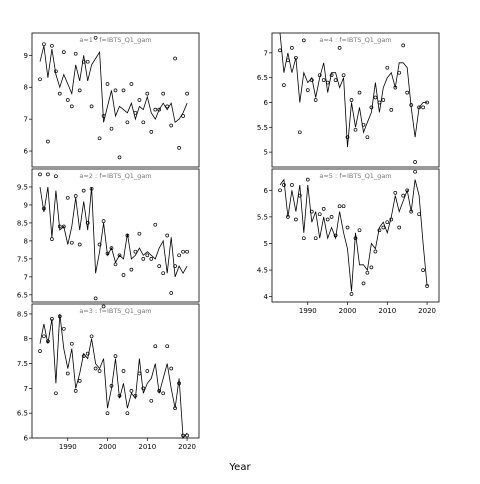 The width and height of the screenshot is (480, 484). I want to click on panel-5-x-tick-label: 2010, so click(387, 311).